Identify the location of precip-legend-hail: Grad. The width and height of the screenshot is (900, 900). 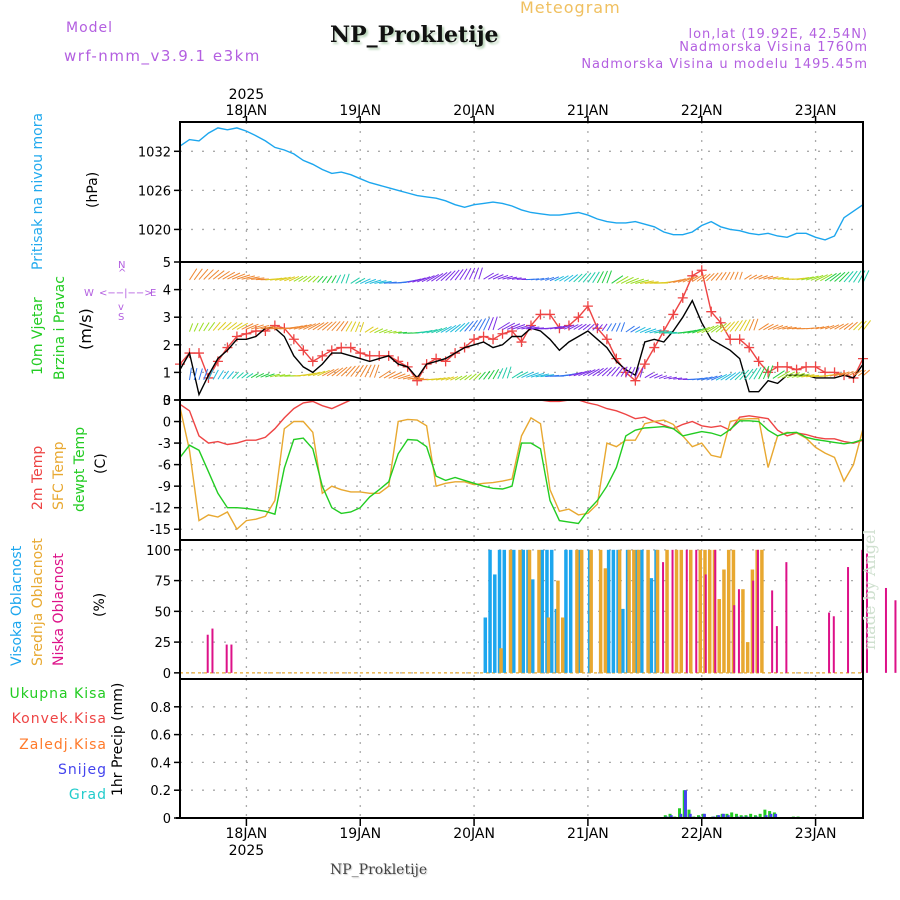
(87, 795).